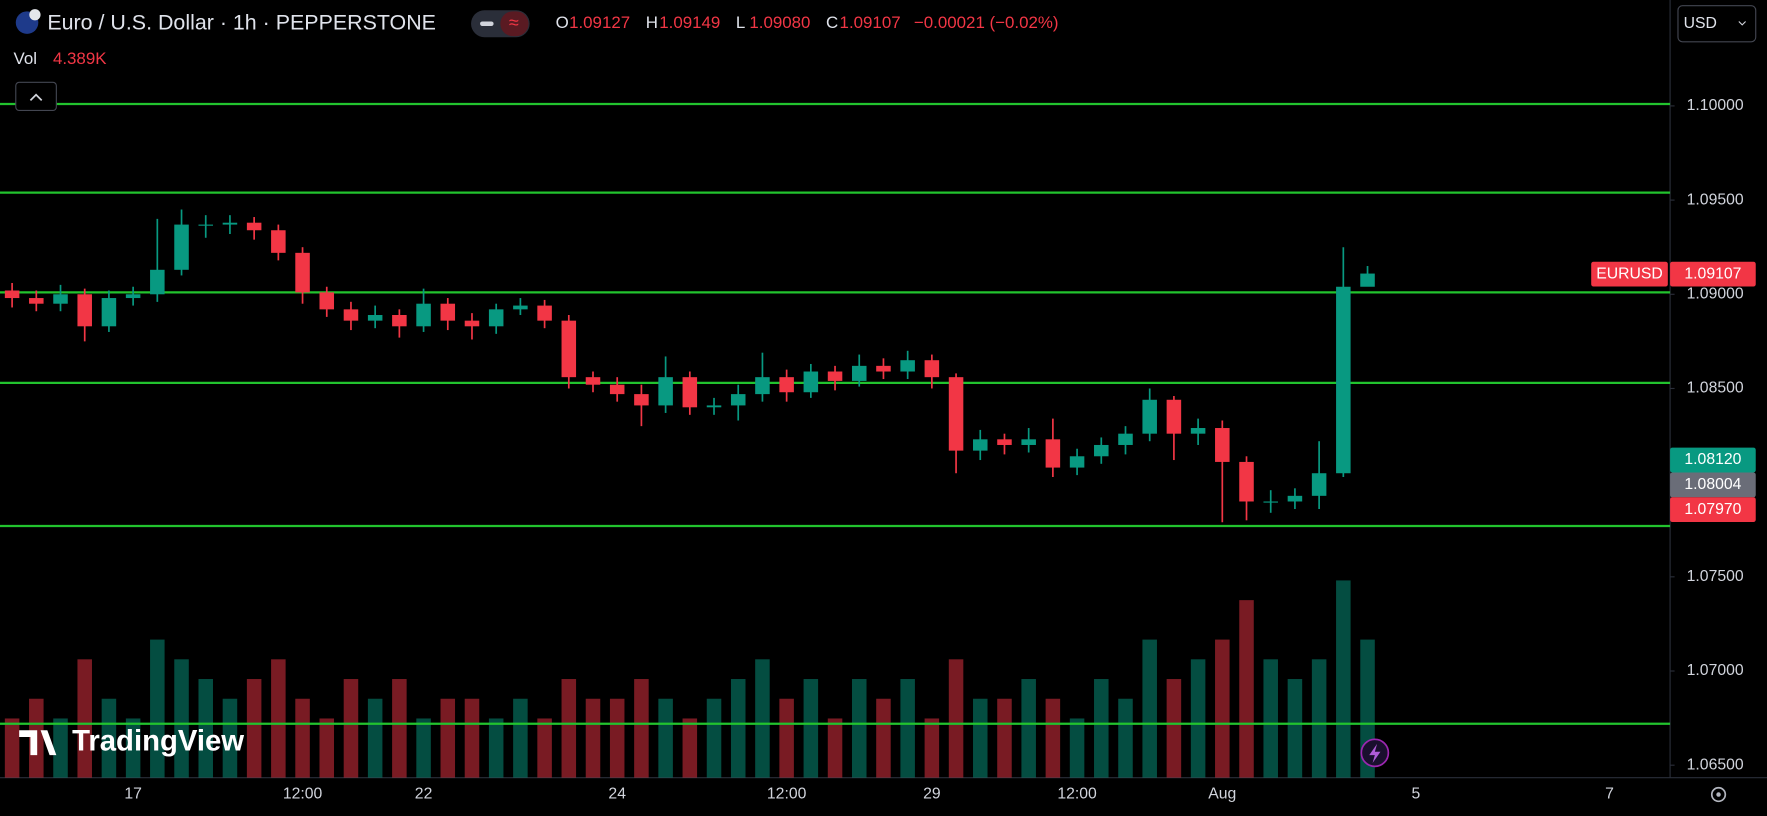  Describe the element at coordinates (36, 96) in the screenshot. I see `collapse-button` at that location.